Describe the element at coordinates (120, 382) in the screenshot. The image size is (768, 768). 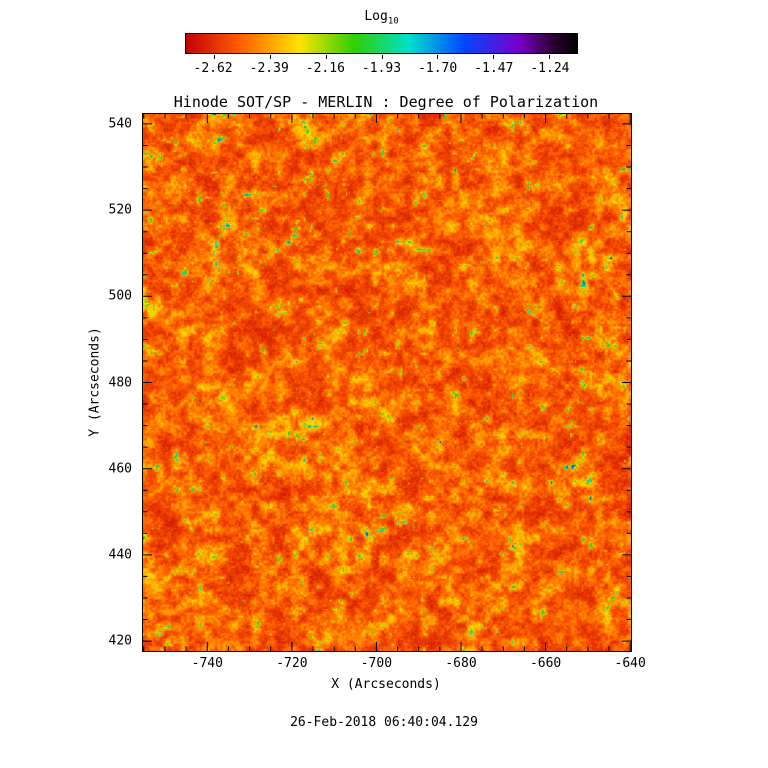
I see `y-tick-label: 480` at that location.